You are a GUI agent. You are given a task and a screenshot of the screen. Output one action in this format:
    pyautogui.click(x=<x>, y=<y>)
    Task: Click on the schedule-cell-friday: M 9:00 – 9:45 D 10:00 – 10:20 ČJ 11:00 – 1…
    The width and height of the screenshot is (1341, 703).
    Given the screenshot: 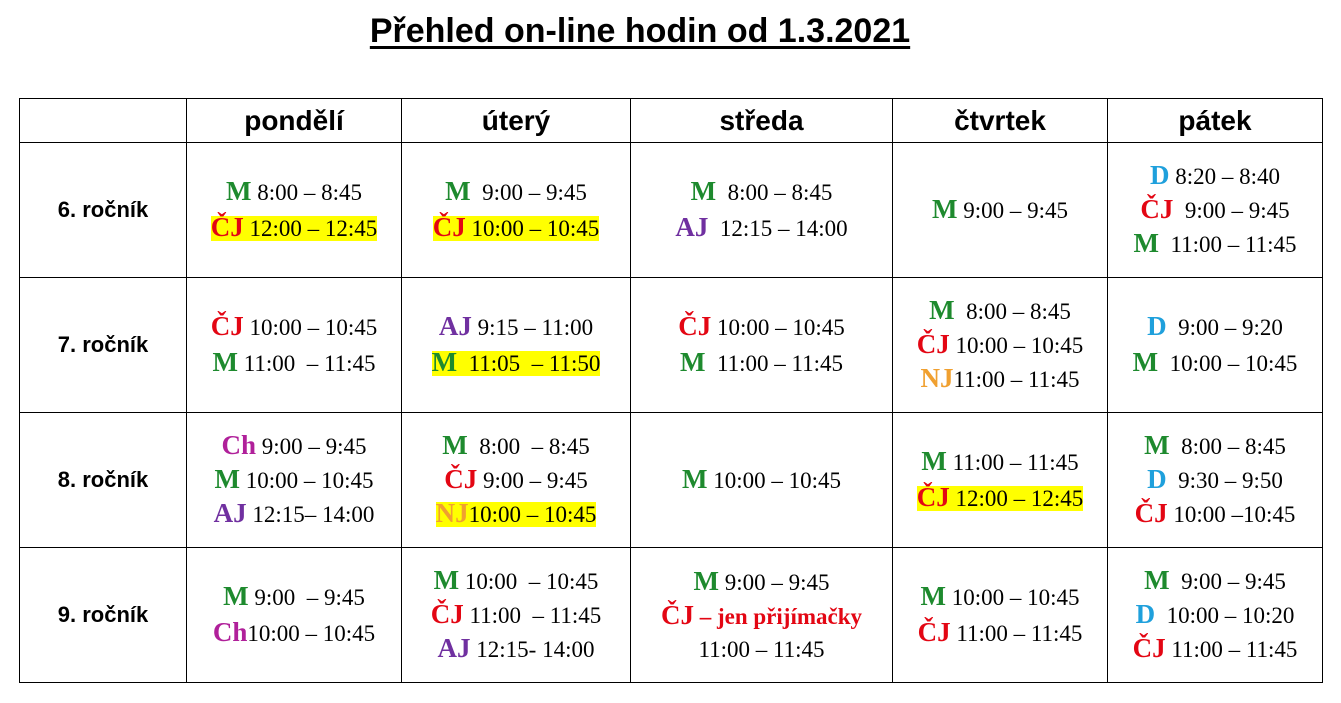 What is the action you would take?
    pyautogui.click(x=1215, y=615)
    